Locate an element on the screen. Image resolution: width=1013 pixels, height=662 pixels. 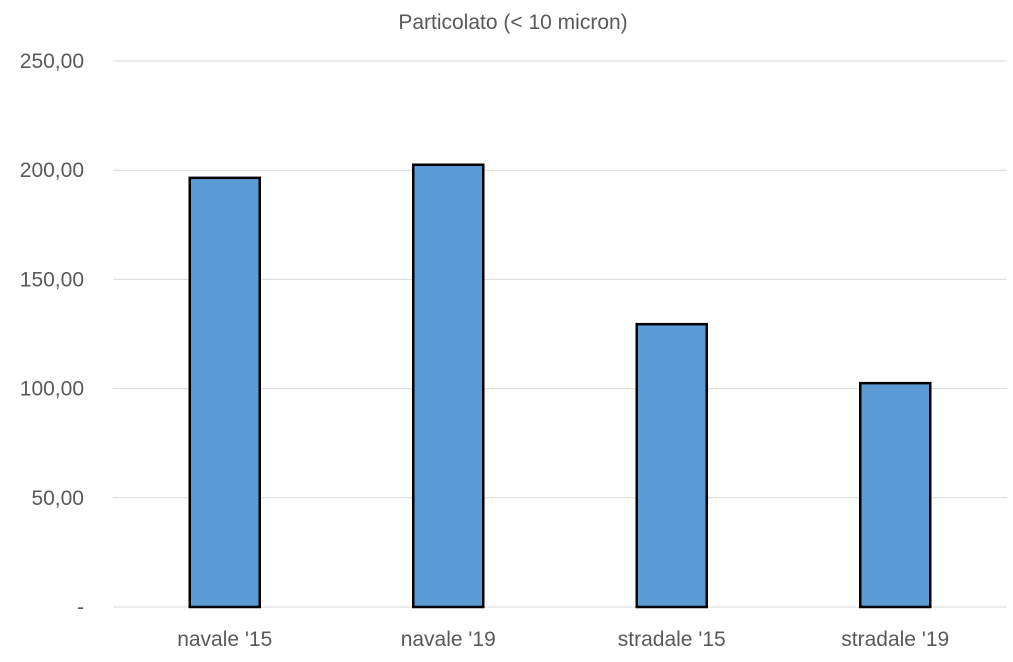
x-category-label: stradale '19 is located at coordinates (895, 639).